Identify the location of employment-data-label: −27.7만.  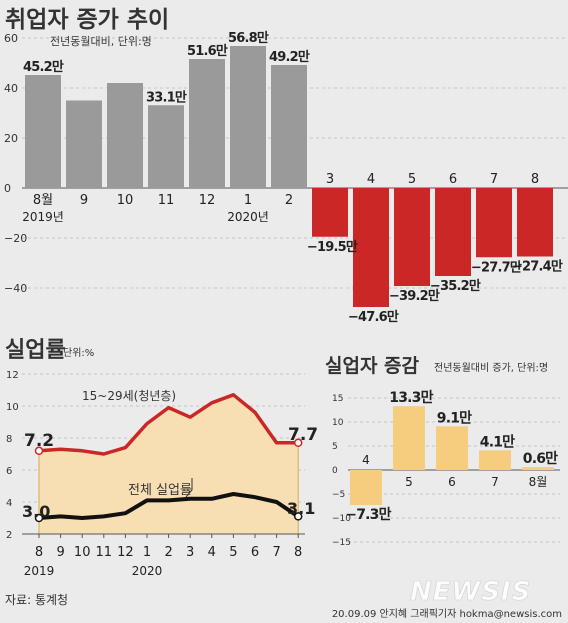
(496, 267).